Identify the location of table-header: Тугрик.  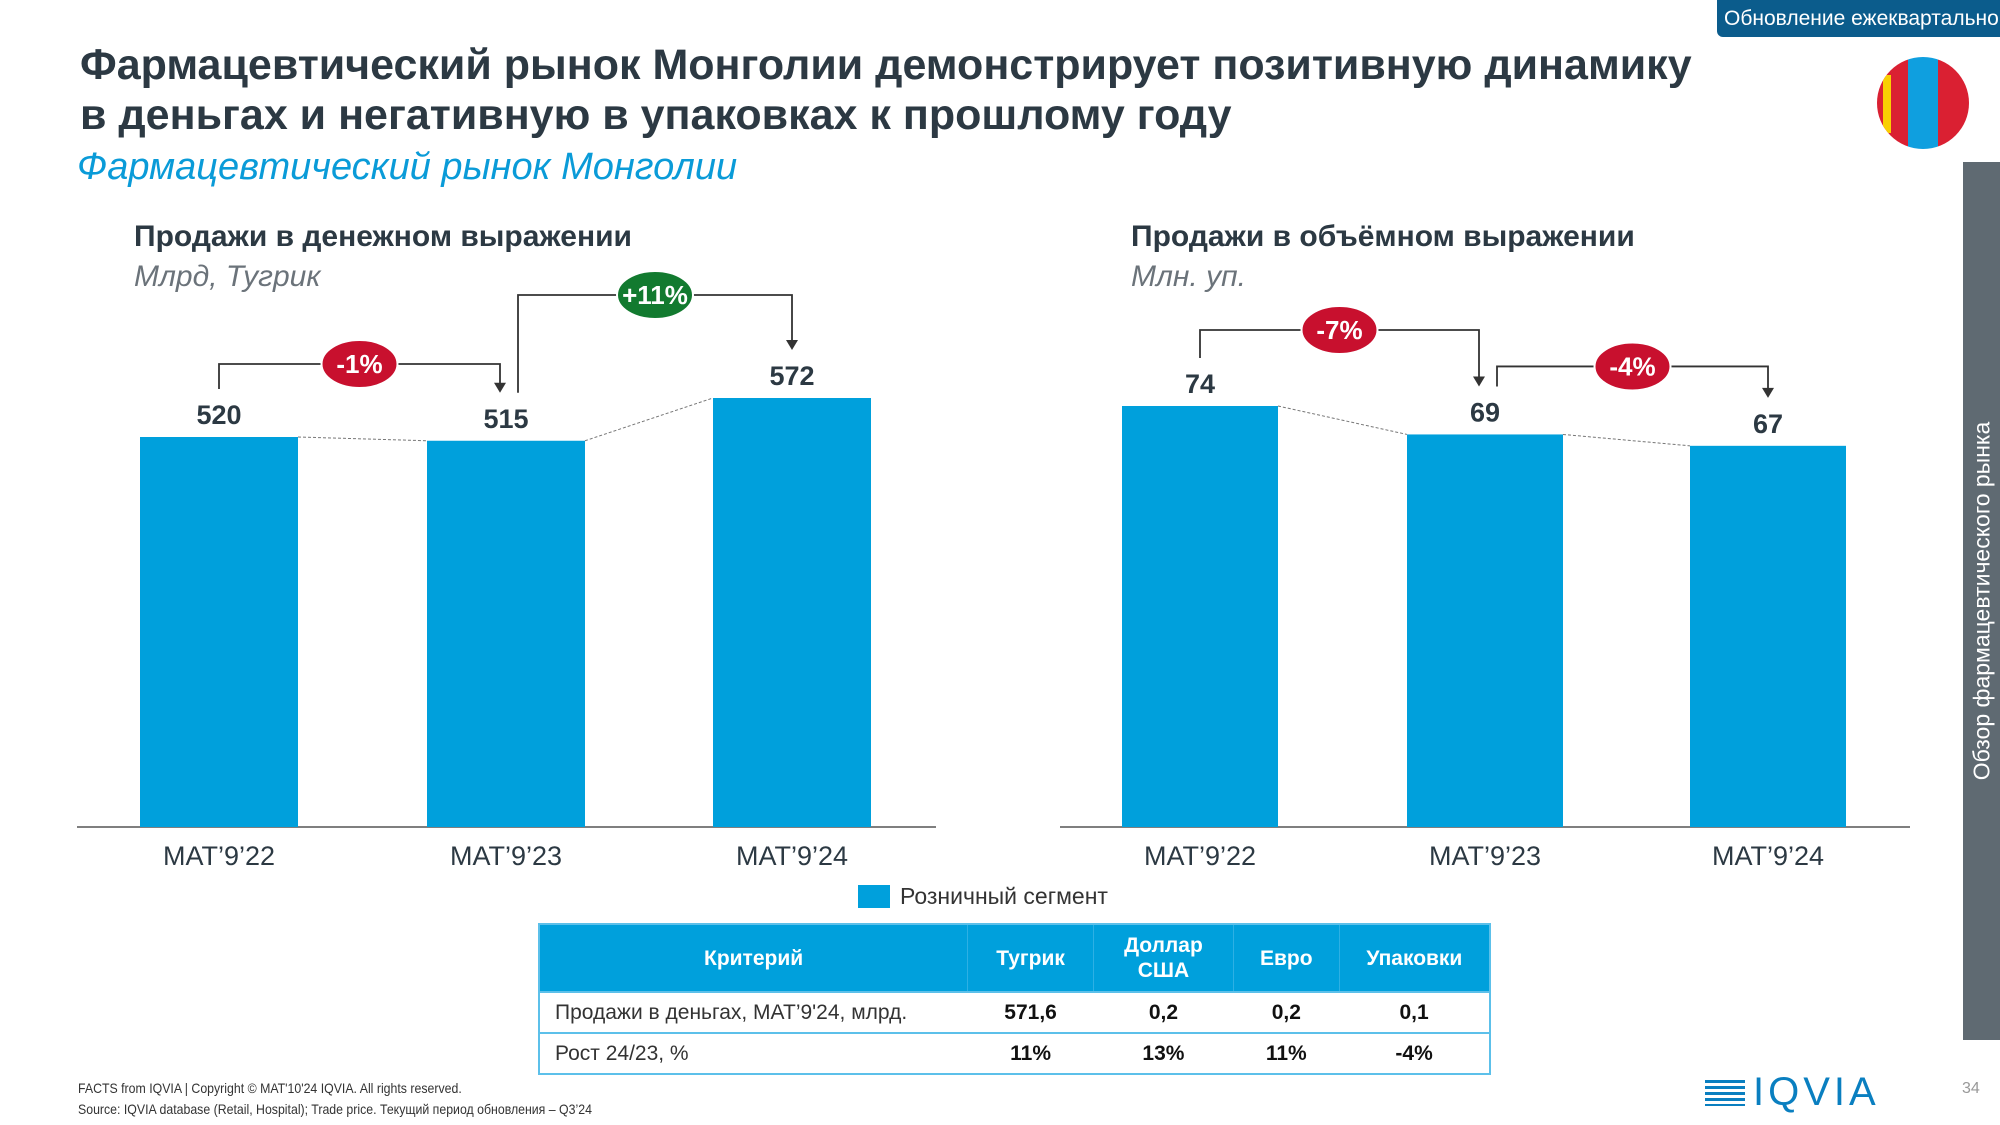
(1030, 958).